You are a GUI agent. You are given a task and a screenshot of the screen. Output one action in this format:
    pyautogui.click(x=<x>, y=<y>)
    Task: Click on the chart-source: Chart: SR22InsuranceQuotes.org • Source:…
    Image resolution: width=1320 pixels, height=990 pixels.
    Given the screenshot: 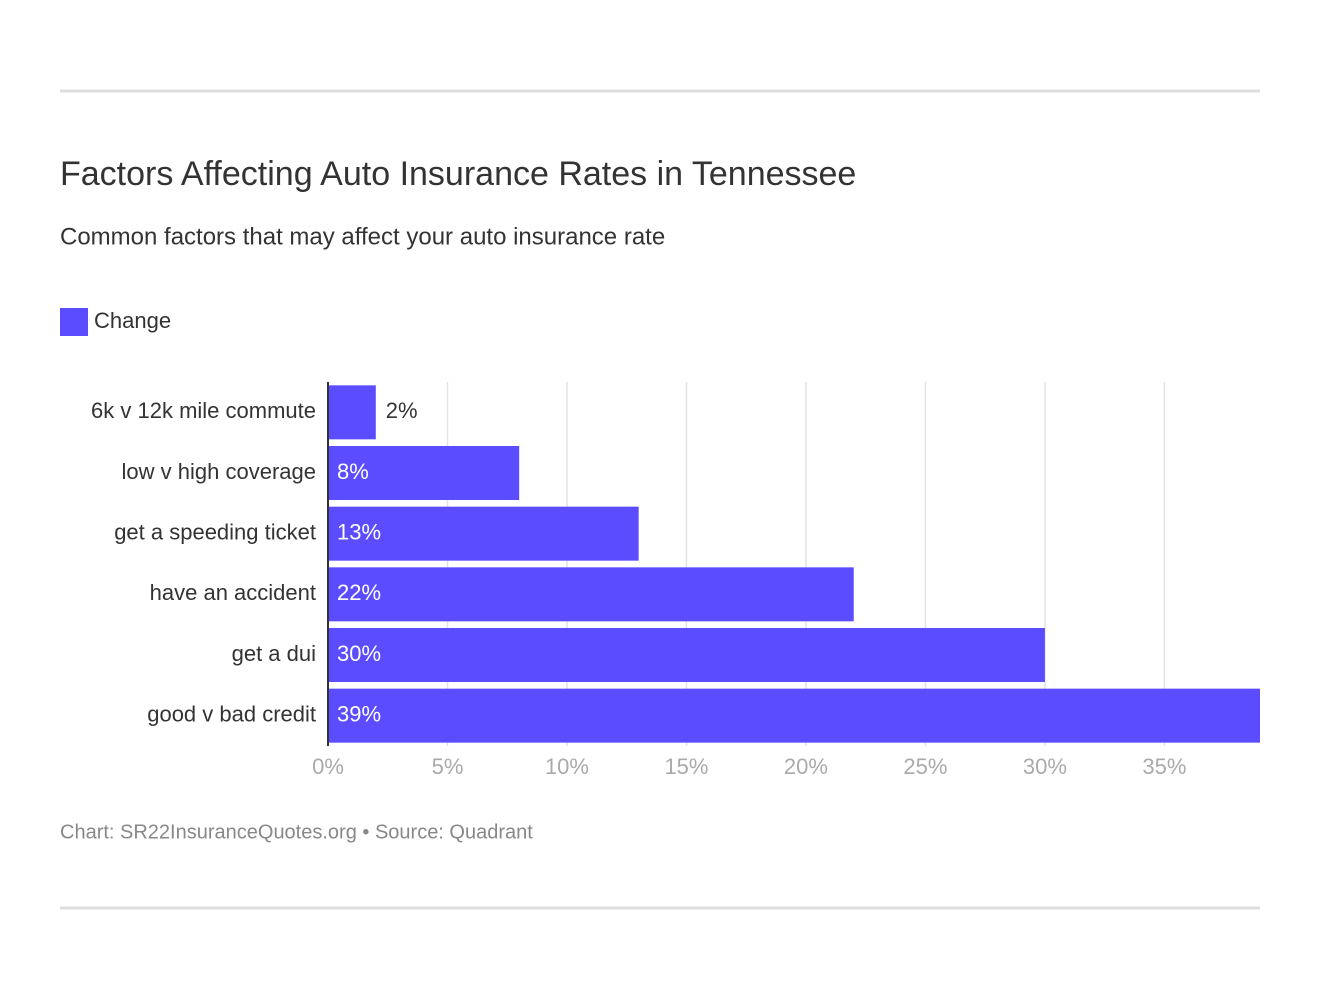 What is the action you would take?
    pyautogui.click(x=296, y=832)
    